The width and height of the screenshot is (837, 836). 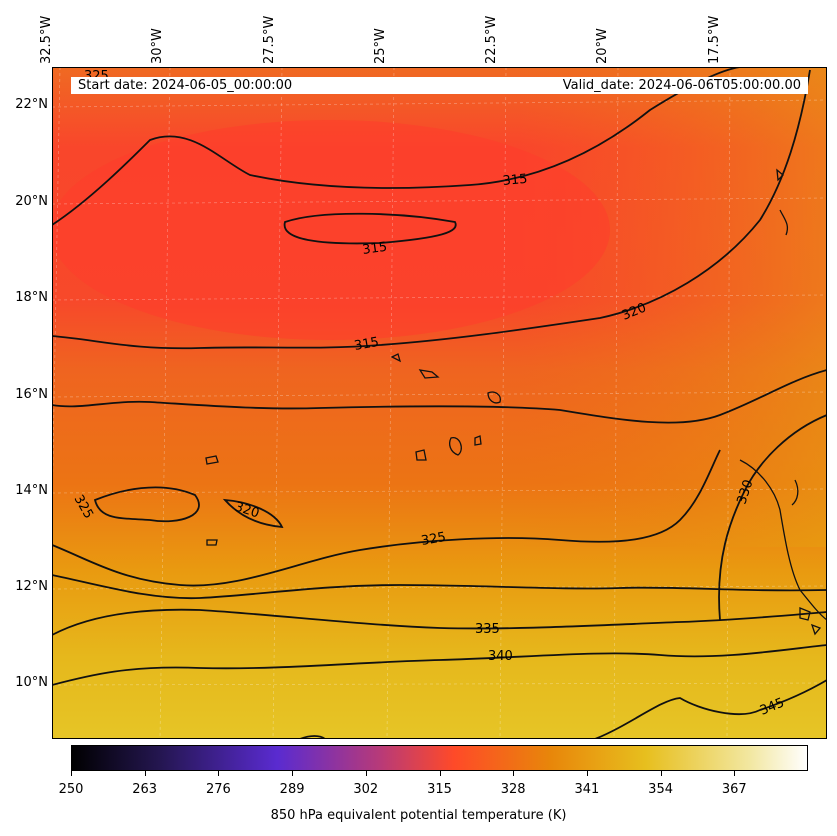 I want to click on latitude-label: 10°N, so click(x=31, y=682).